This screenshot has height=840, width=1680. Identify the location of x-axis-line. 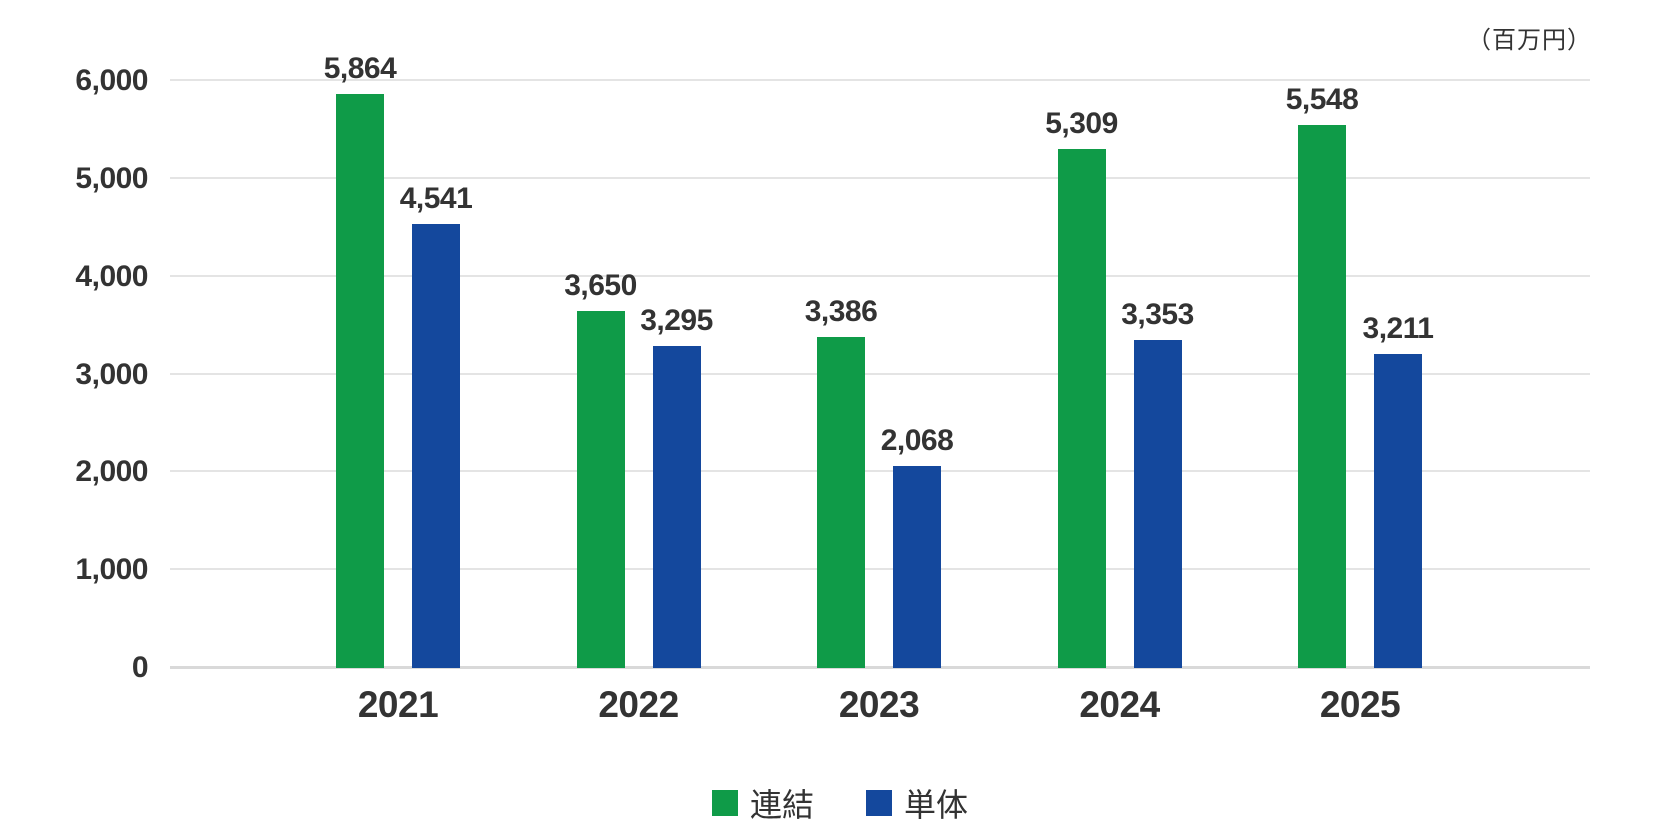
(880, 667).